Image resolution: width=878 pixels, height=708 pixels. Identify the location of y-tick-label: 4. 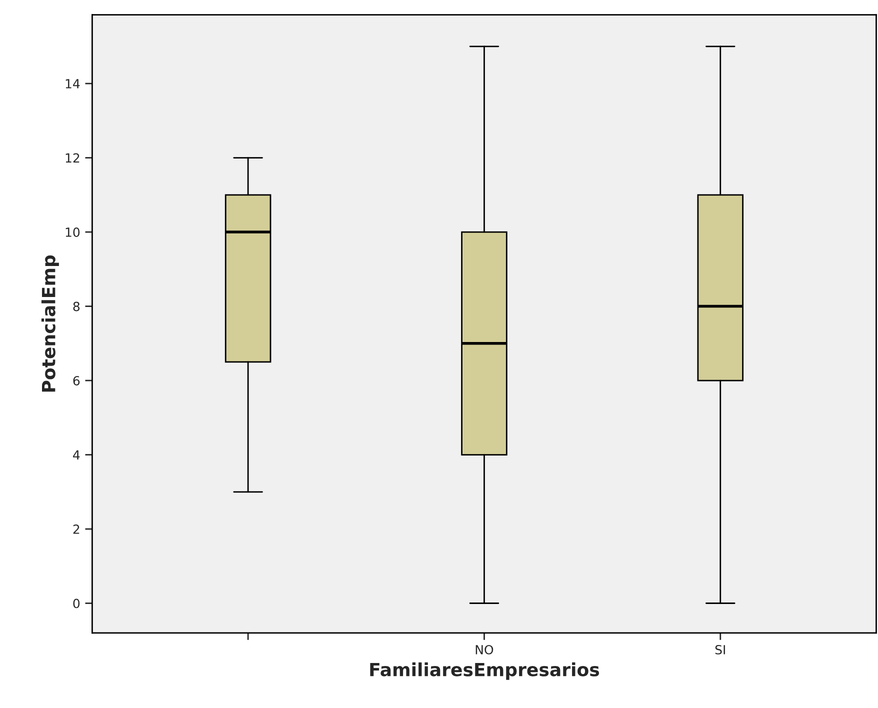
(76, 455).